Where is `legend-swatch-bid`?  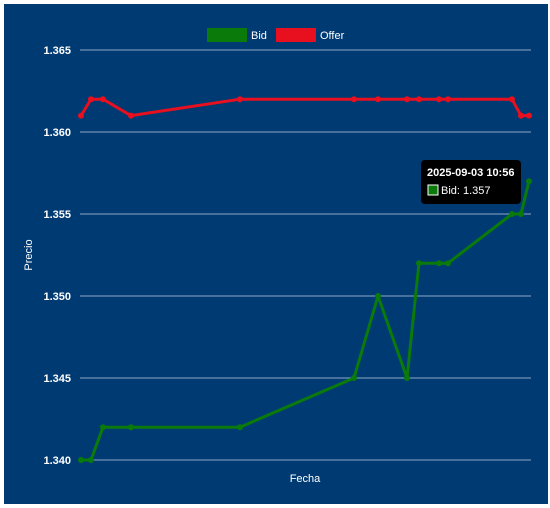 legend-swatch-bid is located at coordinates (227, 35).